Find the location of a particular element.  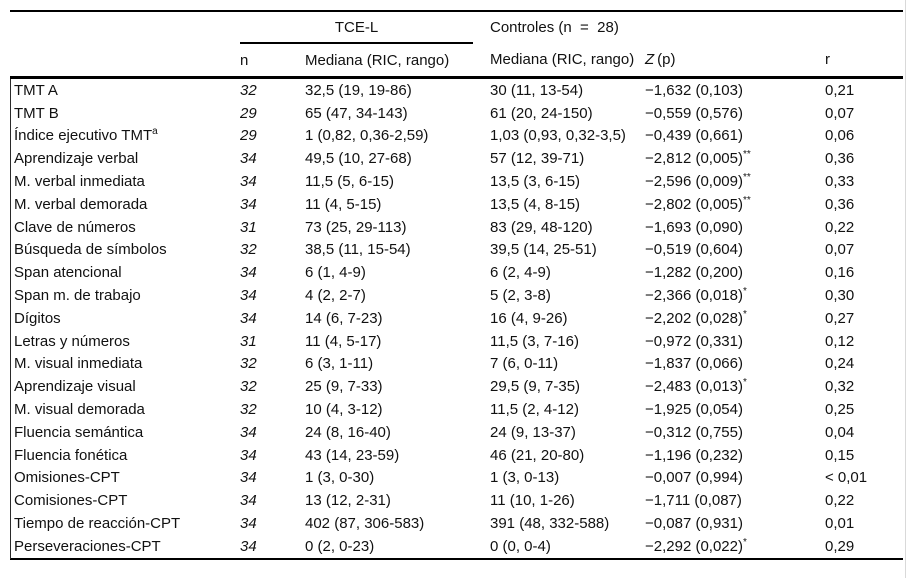

cell-n: 29 is located at coordinates (248, 113).